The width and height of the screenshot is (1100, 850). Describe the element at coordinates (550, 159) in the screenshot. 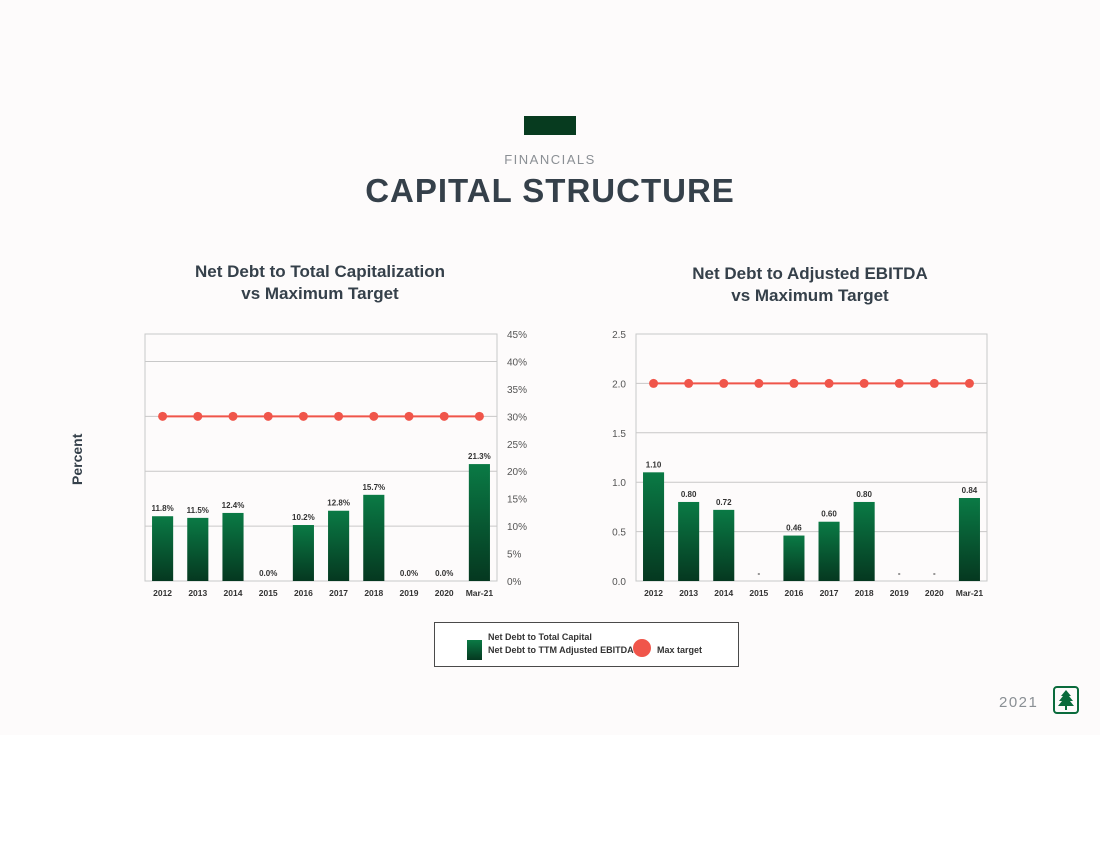

I see `section-kicker: FINANCIALS` at that location.